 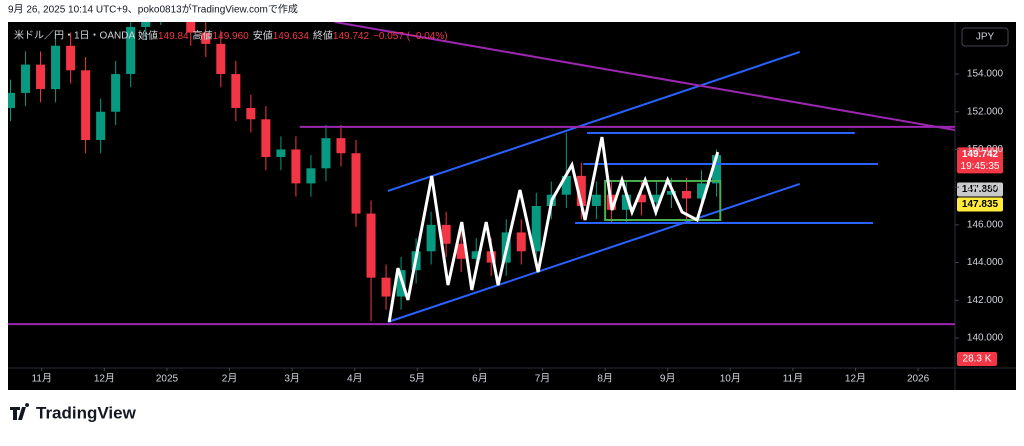 What do you see at coordinates (918, 379) in the screenshot?
I see `x-tick-label: 2026` at bounding box center [918, 379].